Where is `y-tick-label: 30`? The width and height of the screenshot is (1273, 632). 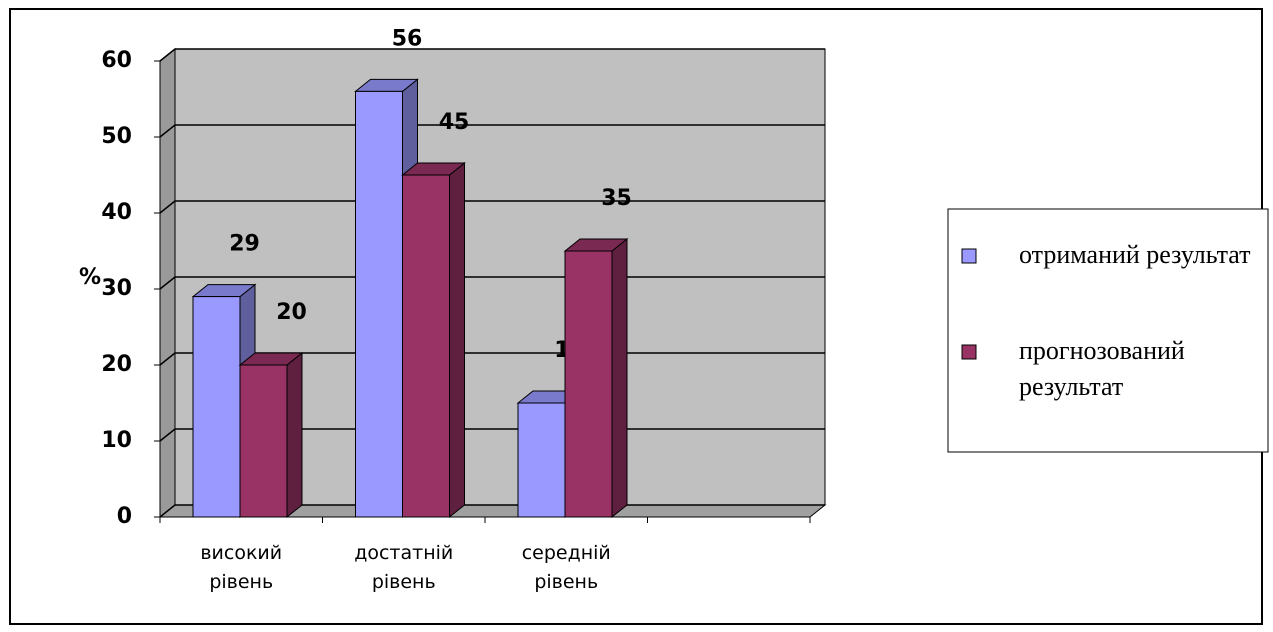
y-tick-label: 30 is located at coordinates (116, 288).